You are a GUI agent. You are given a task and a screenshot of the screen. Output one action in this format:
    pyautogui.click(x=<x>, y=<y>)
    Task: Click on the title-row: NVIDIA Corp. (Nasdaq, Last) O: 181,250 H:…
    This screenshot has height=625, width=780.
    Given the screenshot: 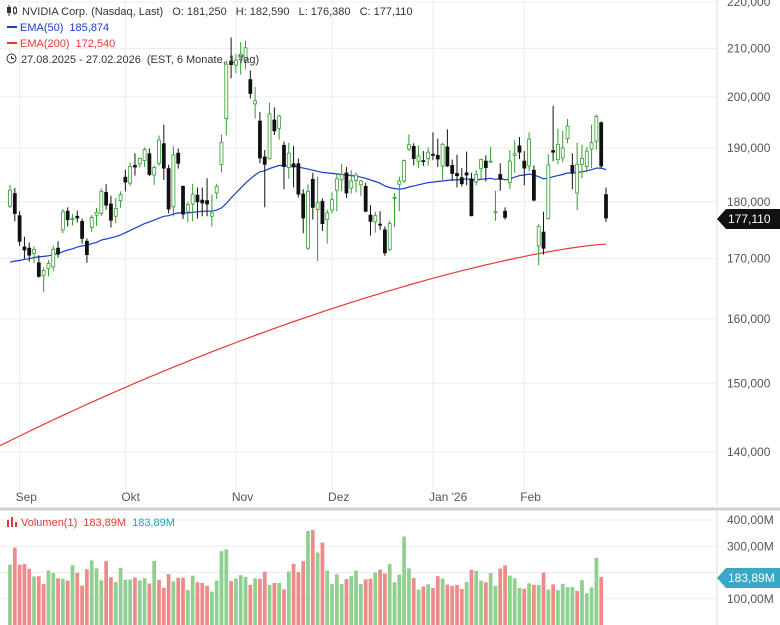 What is the action you would take?
    pyautogui.click(x=212, y=12)
    